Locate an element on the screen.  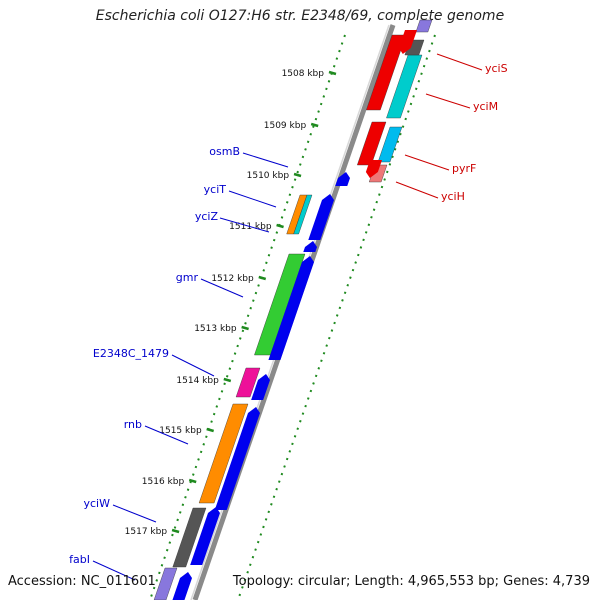
gene-block-yciS is located at coordinates (386, 72).